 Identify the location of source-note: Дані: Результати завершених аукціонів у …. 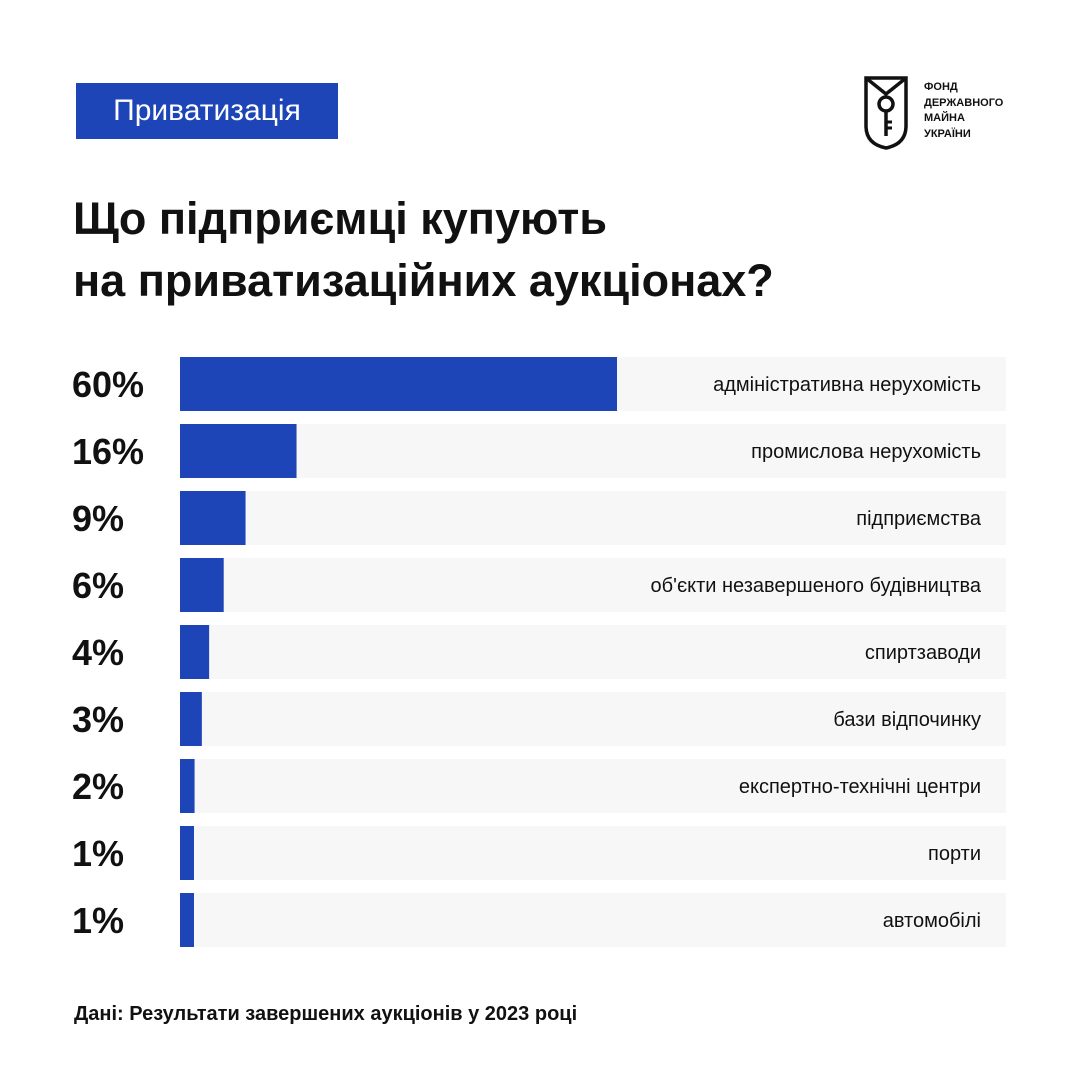
(326, 1014).